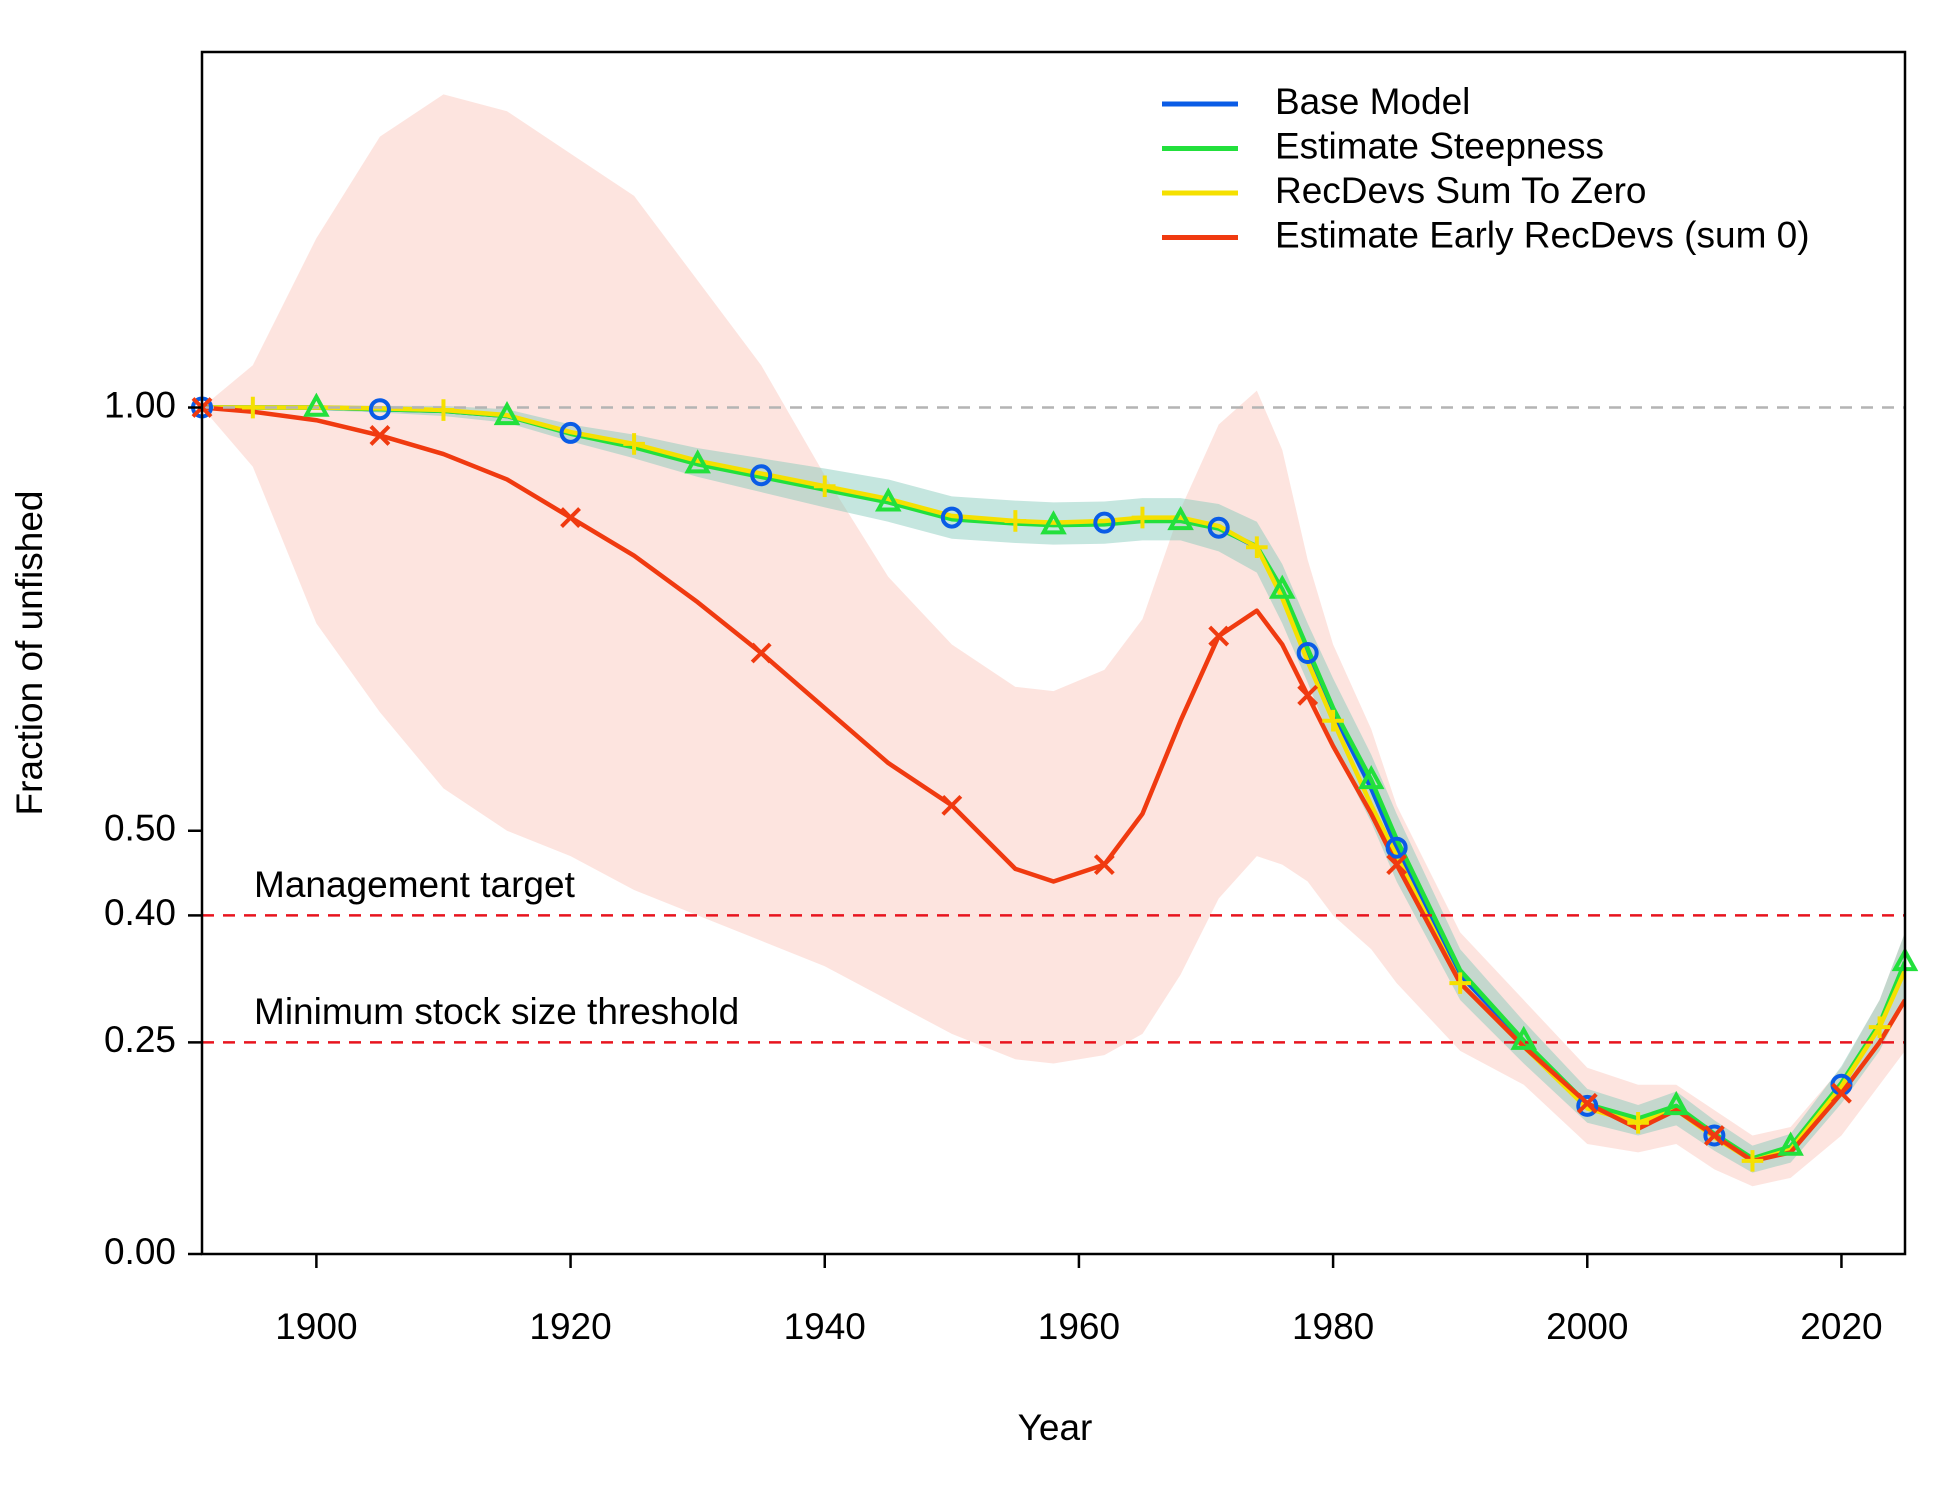 Image resolution: width=1950 pixels, height=1500 pixels. What do you see at coordinates (316, 1326) in the screenshot?
I see `x-tick-label: 1900` at bounding box center [316, 1326].